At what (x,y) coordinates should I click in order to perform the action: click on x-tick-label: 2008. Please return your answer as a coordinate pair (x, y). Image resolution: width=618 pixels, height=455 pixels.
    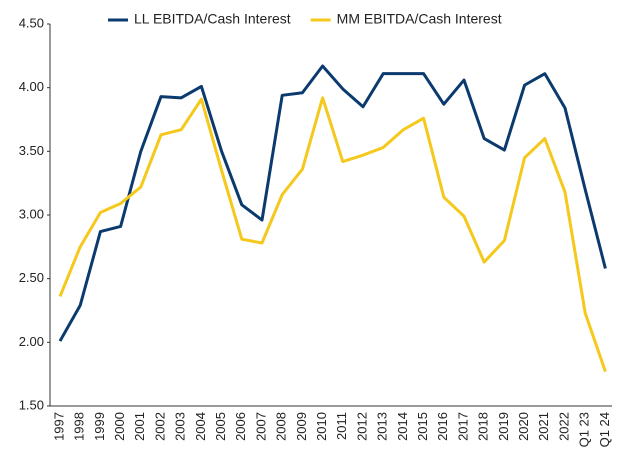
    Looking at the image, I should click on (281, 426).